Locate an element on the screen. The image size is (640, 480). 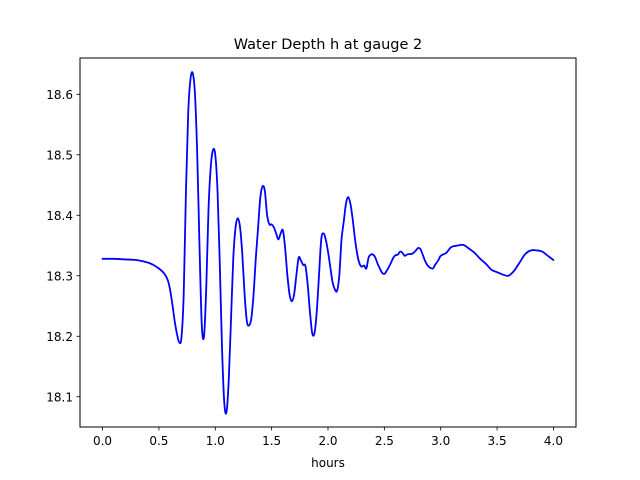
y-tick-label: 18.5 is located at coordinates (59, 155).